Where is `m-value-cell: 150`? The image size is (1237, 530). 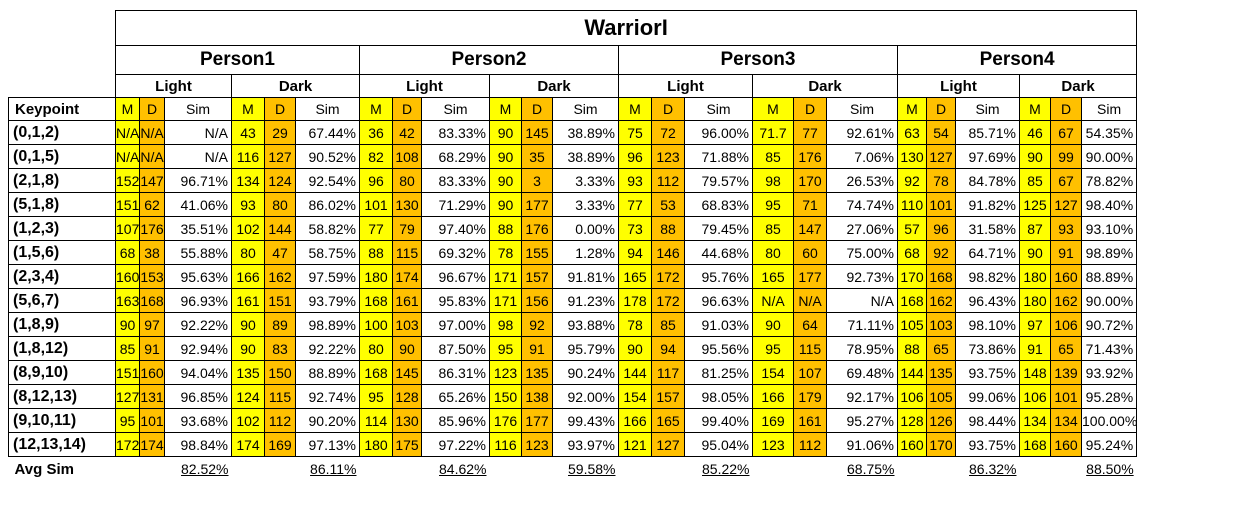
m-value-cell: 150 is located at coordinates (505, 396).